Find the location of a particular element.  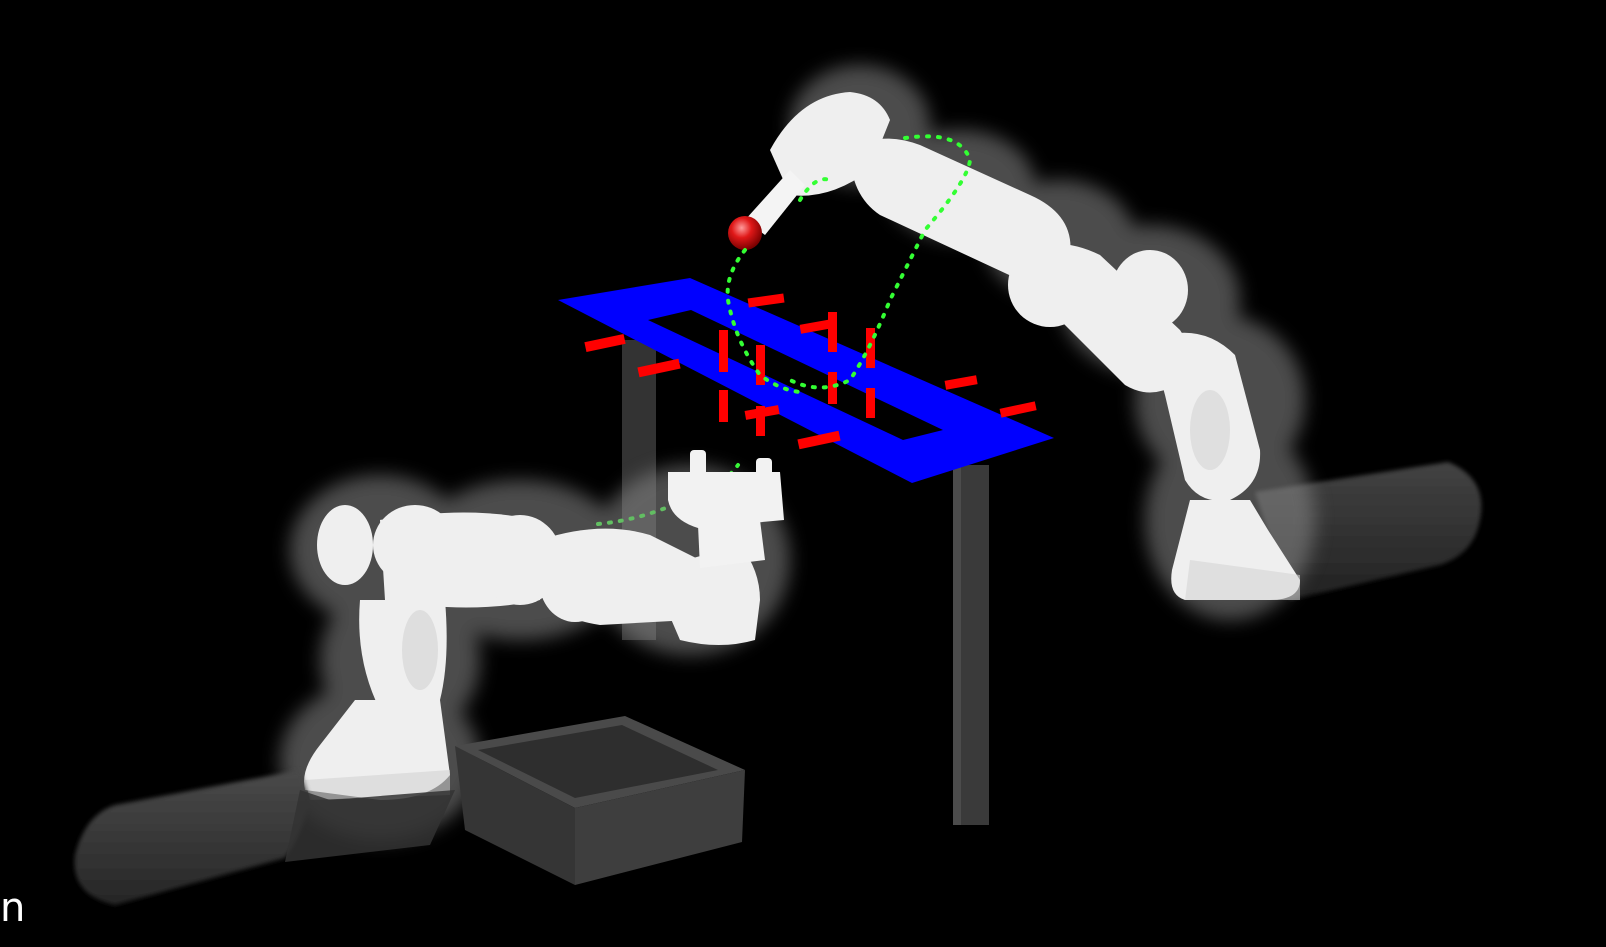

right-arm-end-effector is located at coordinates (775, 202).